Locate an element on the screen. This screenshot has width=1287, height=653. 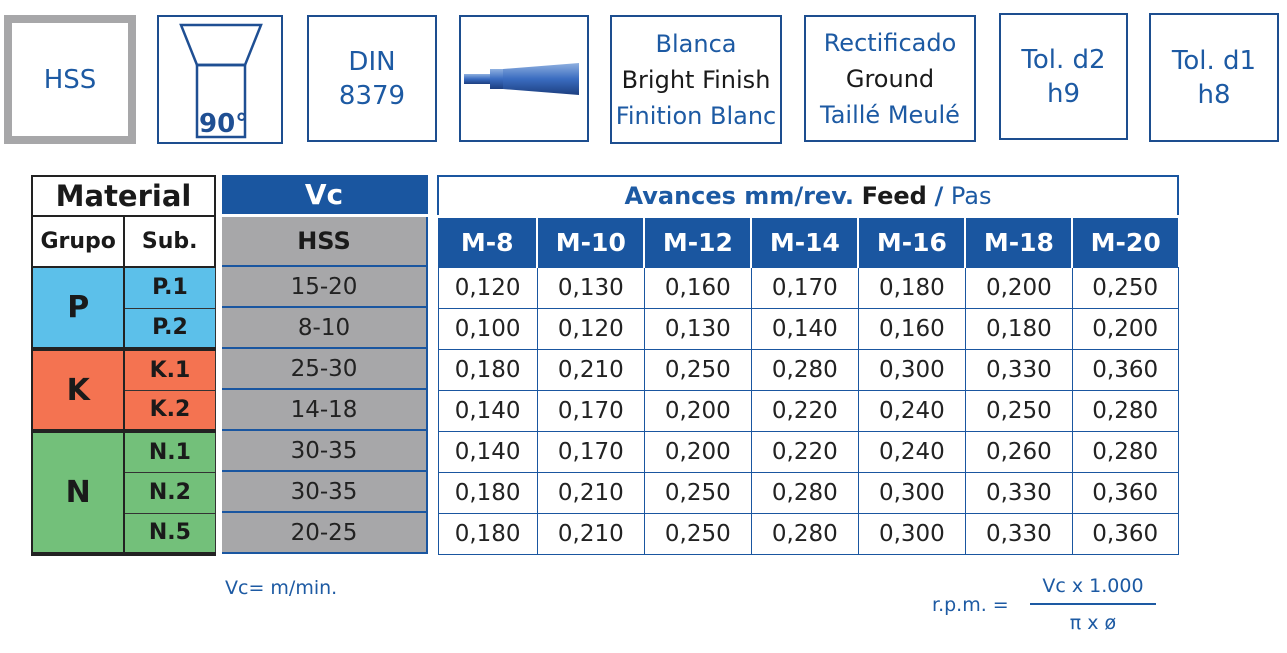
table-row: 0,140 0,170 0,200 0,220 0,240 0,260 0,280 is located at coordinates (808, 451).